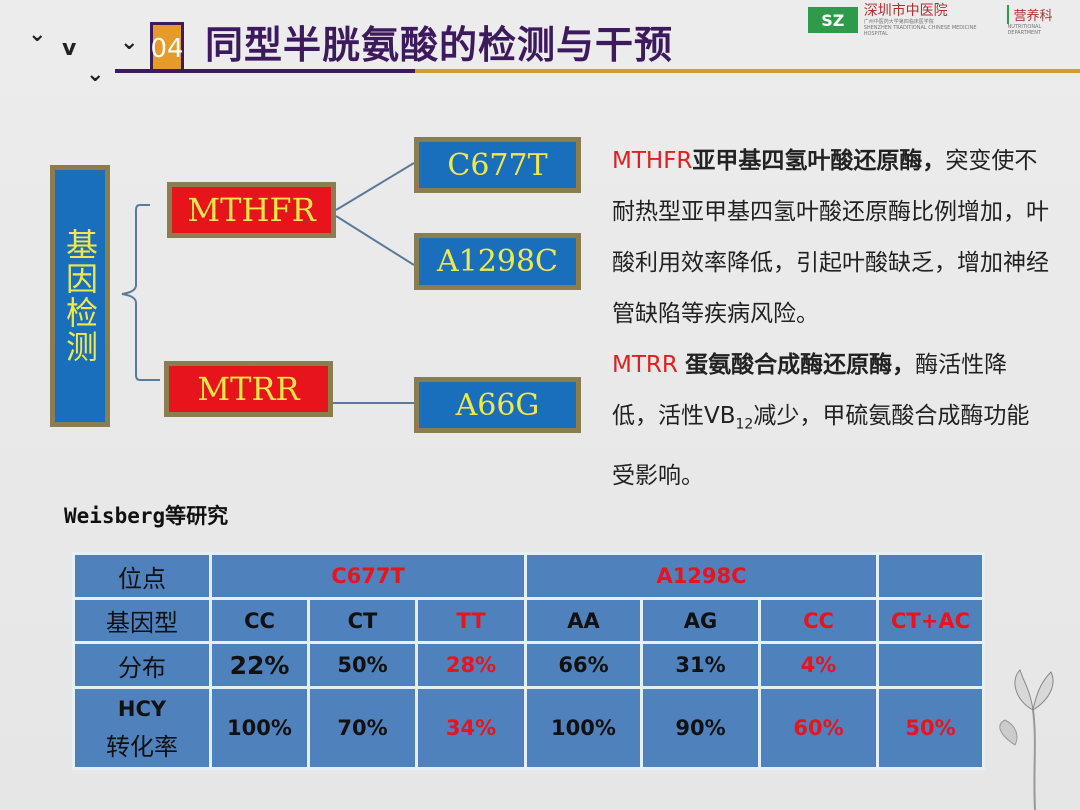 This screenshot has width=1080, height=810. What do you see at coordinates (362, 728) in the screenshot?
I see `table-cell: 70%` at bounding box center [362, 728].